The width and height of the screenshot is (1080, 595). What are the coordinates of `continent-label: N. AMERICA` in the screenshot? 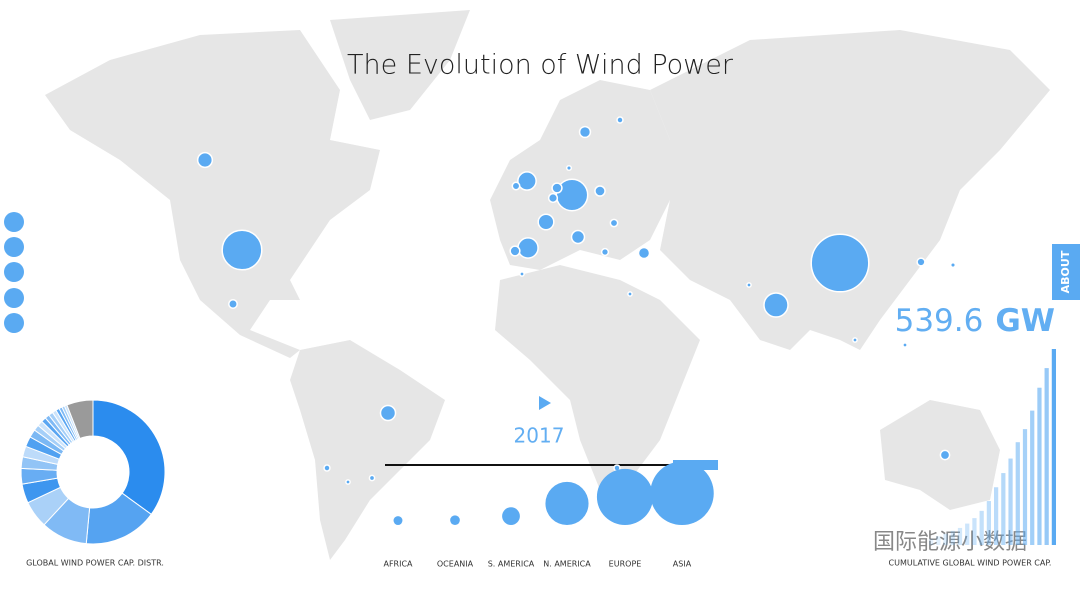 It's located at (567, 564).